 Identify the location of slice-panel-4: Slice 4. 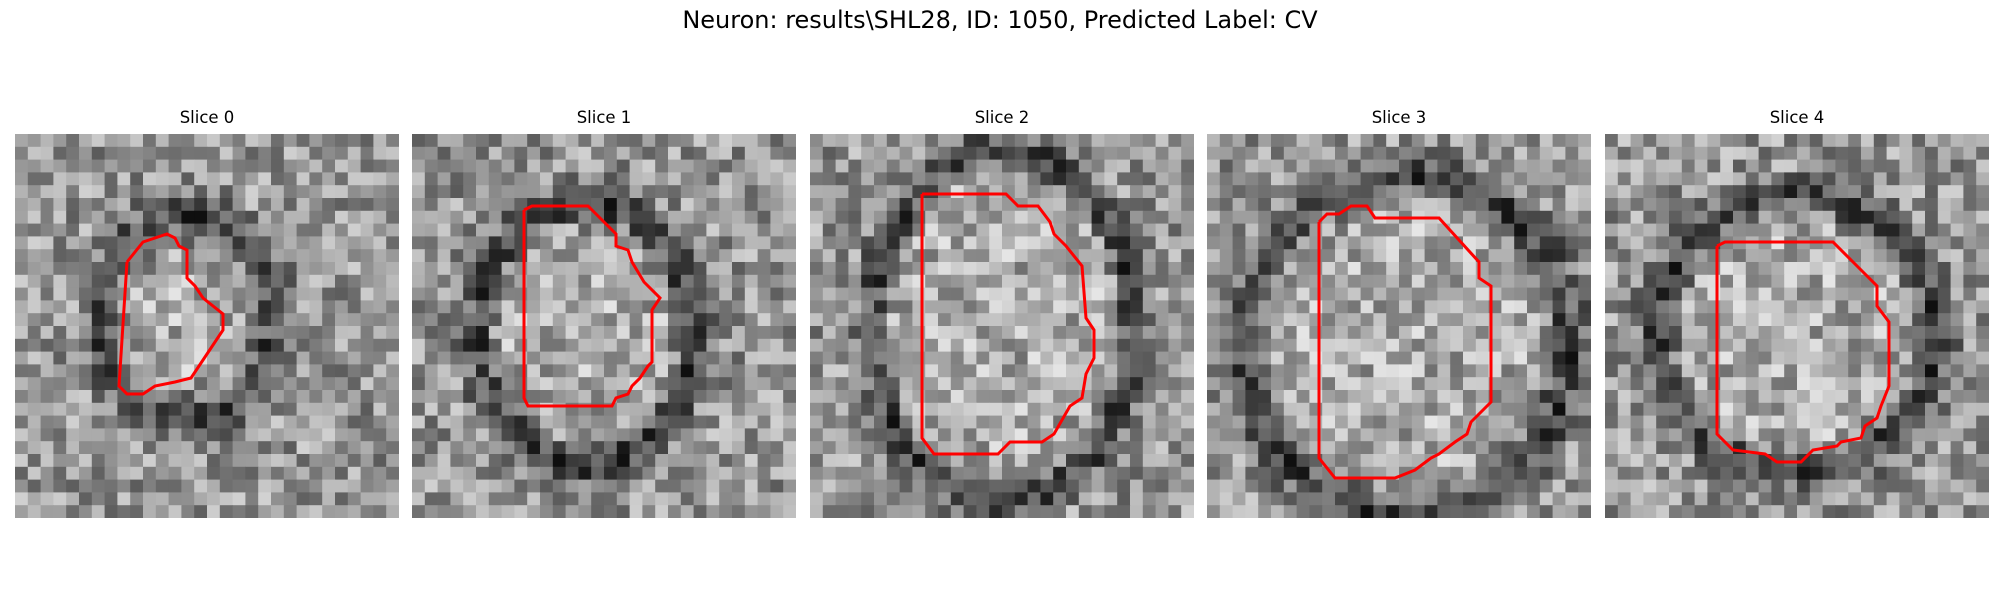
(1797, 313).